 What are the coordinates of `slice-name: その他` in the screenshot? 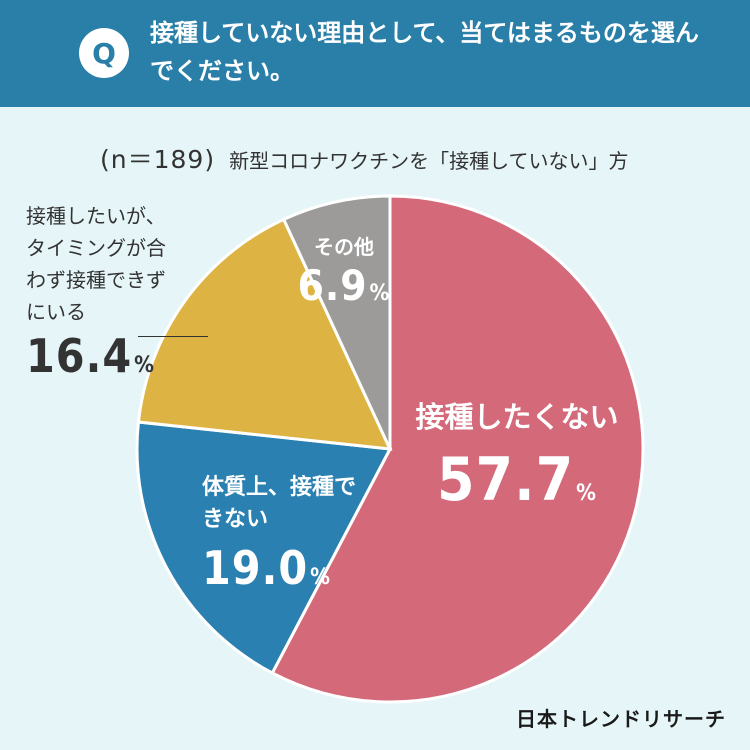 It's located at (344, 247).